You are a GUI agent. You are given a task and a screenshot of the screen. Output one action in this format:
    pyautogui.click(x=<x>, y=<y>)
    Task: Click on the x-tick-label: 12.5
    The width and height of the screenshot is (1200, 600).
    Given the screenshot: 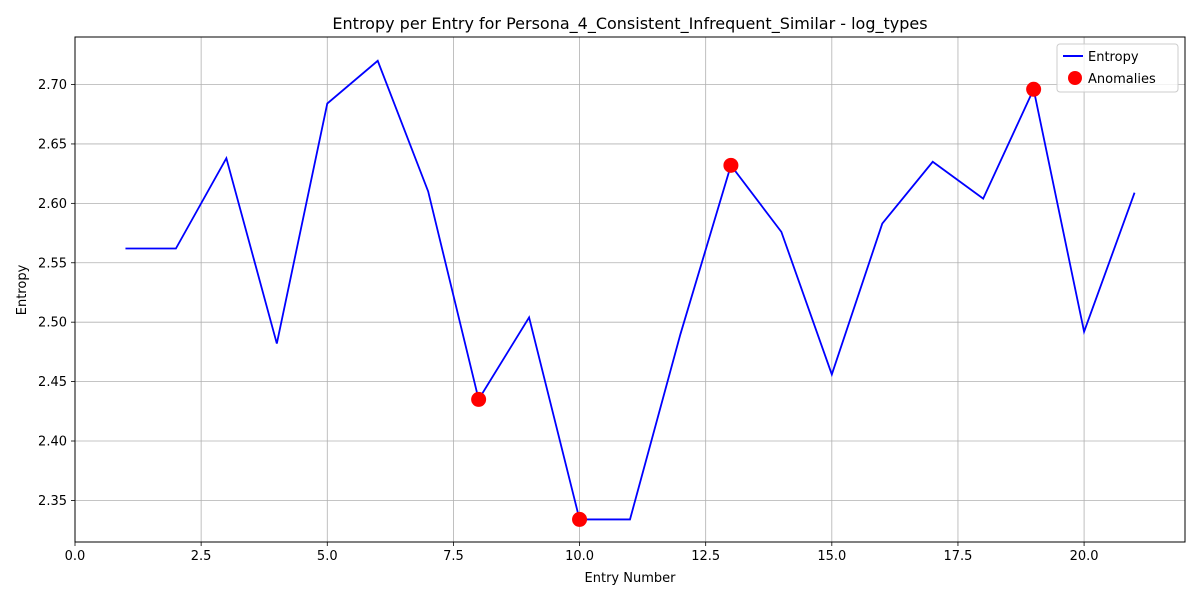 What is the action you would take?
    pyautogui.click(x=705, y=556)
    